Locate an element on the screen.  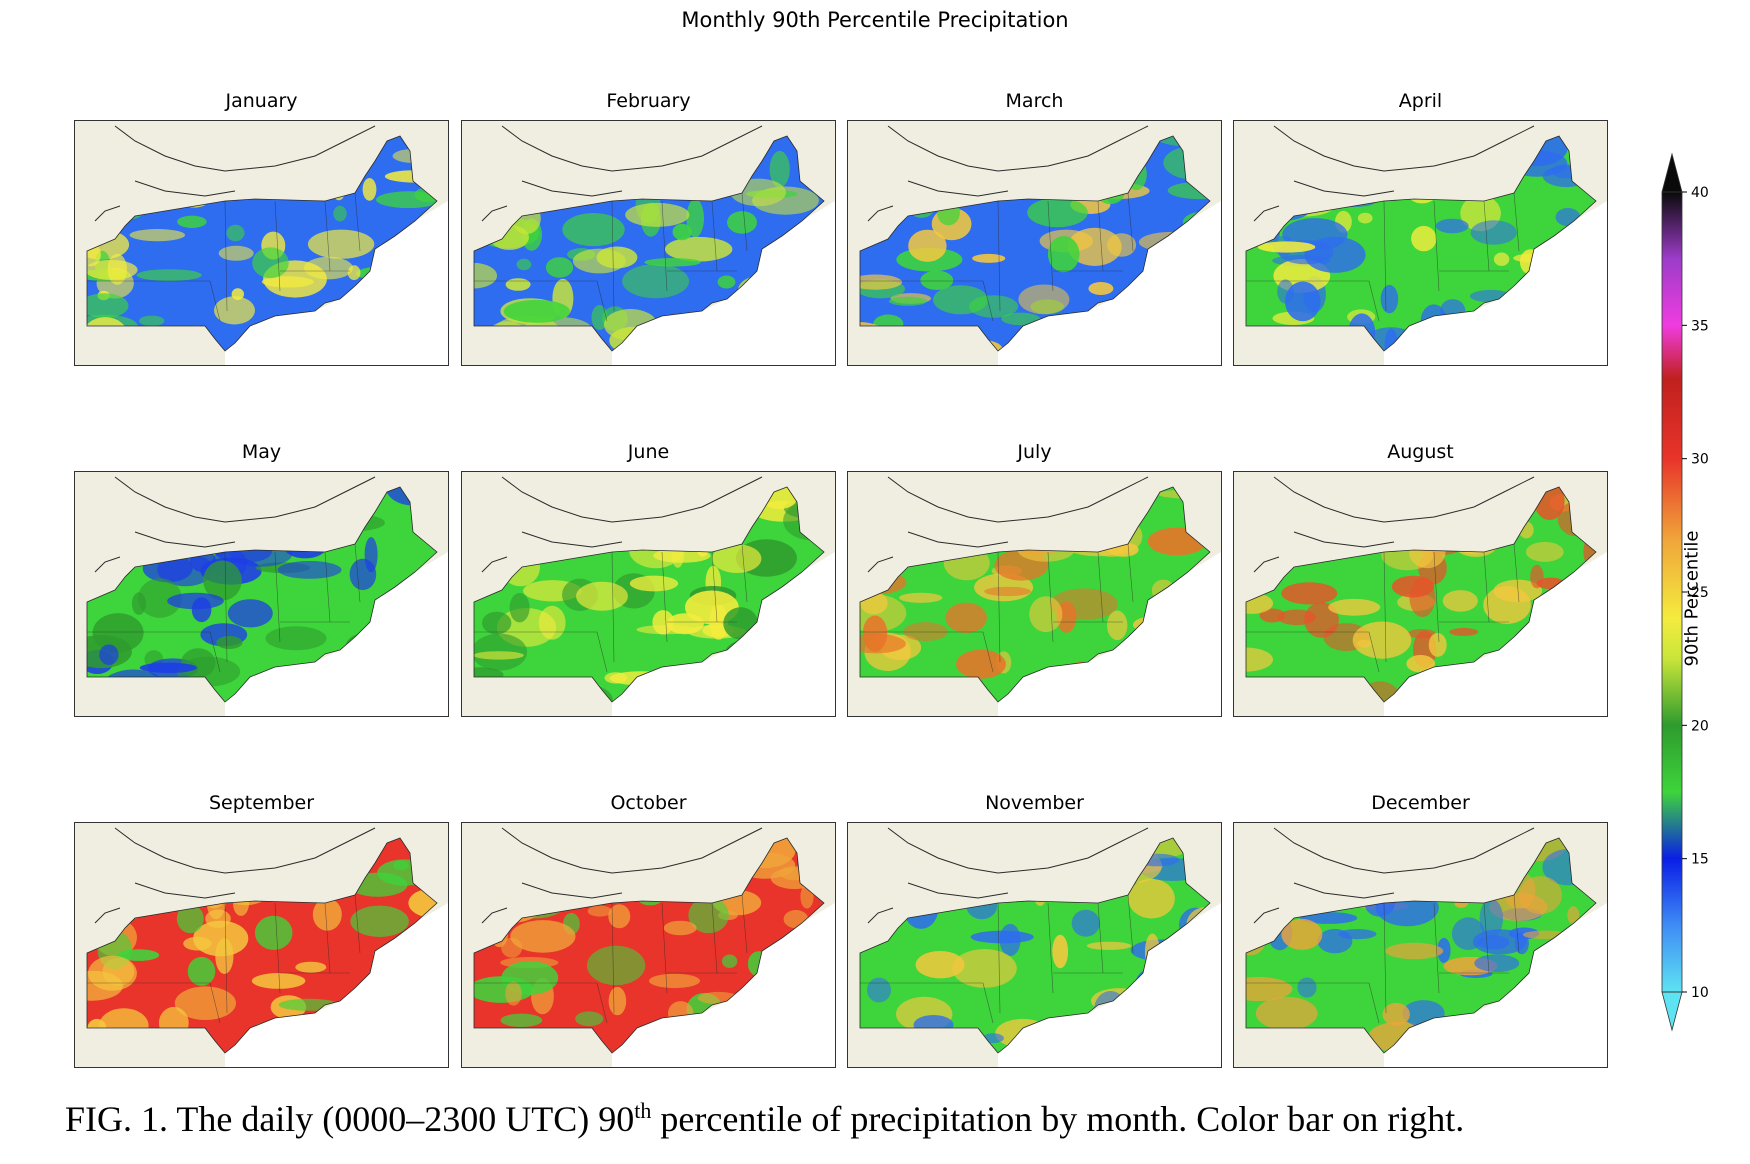
map-panel-july is located at coordinates (1034, 594).